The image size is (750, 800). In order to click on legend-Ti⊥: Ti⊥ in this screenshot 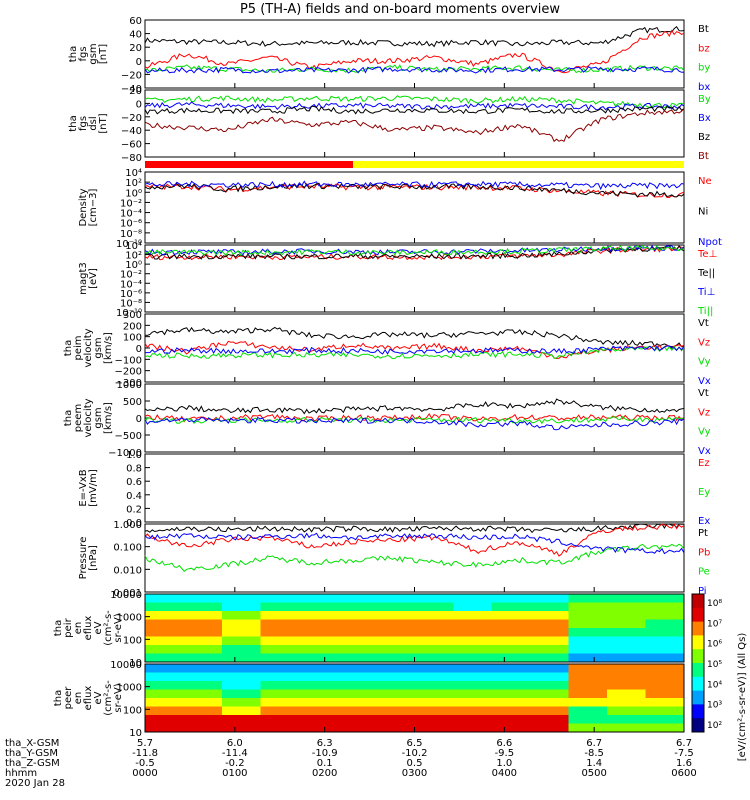, I will do `click(706, 292)`.